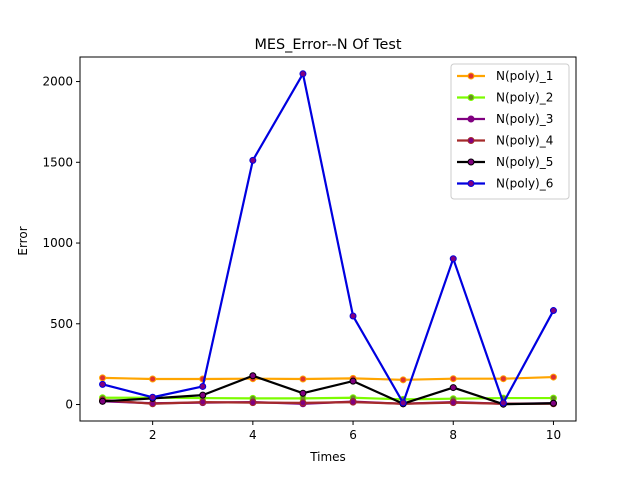 The height and width of the screenshot is (478, 640). I want to click on legend-label: N(poly)_2, so click(524, 98).